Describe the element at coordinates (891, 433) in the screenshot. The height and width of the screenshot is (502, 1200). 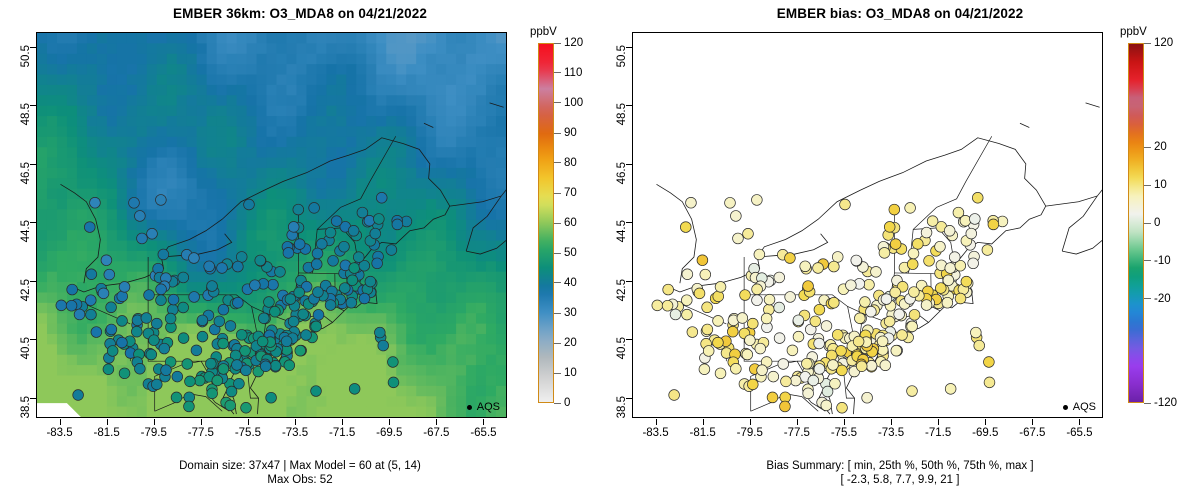
I see `x-tick-label: -73.5` at that location.